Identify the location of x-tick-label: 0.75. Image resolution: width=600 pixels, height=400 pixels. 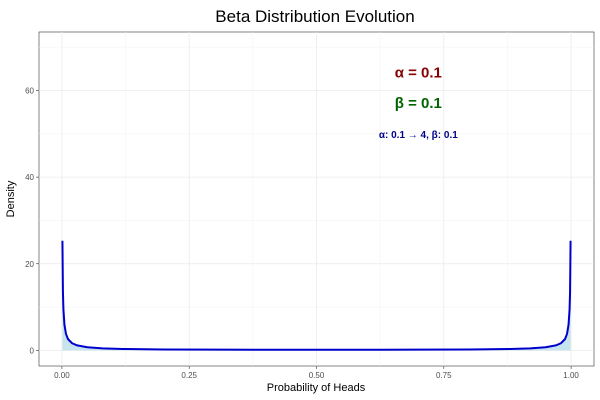
(444, 375).